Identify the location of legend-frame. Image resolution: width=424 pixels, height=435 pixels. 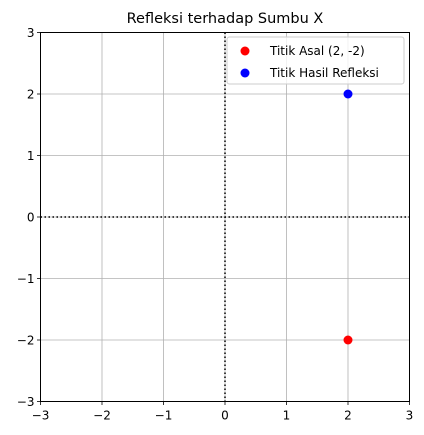
(315, 60).